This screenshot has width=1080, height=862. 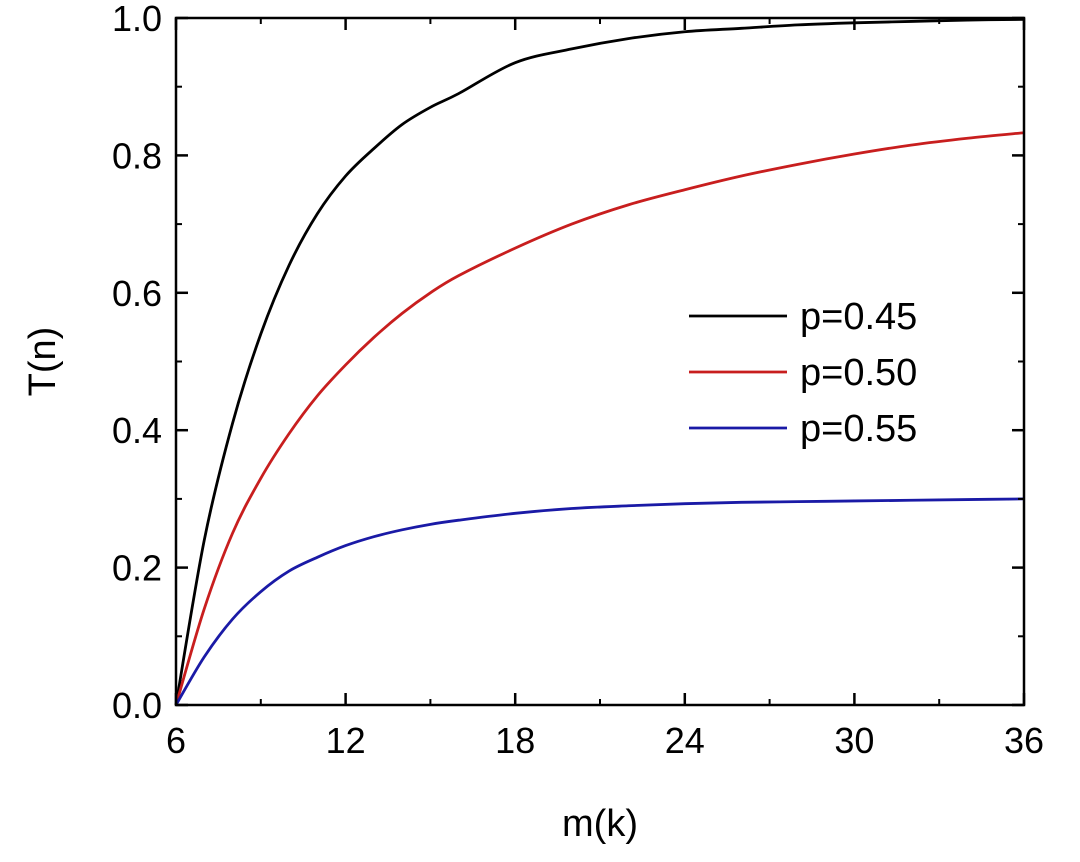 I want to click on x-tick-label: 36, so click(x=1024, y=740).